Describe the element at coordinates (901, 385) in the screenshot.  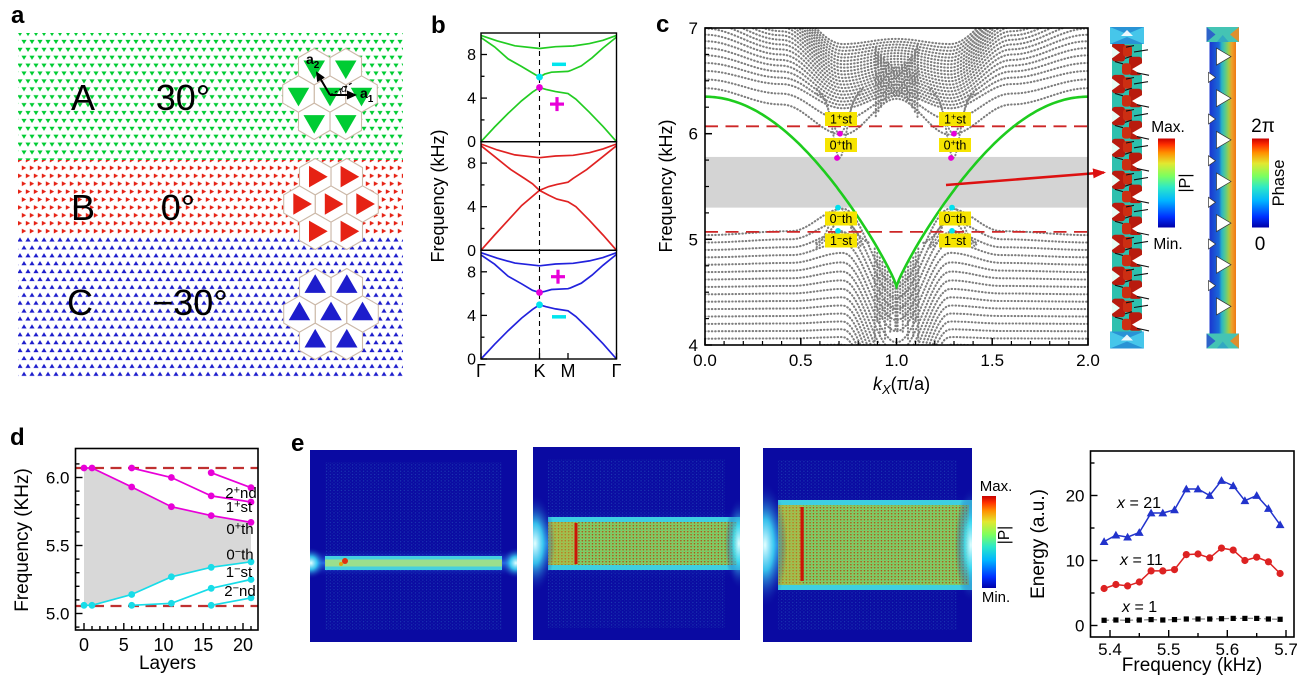
I see `svg-text: kX(π/a)` at that location.